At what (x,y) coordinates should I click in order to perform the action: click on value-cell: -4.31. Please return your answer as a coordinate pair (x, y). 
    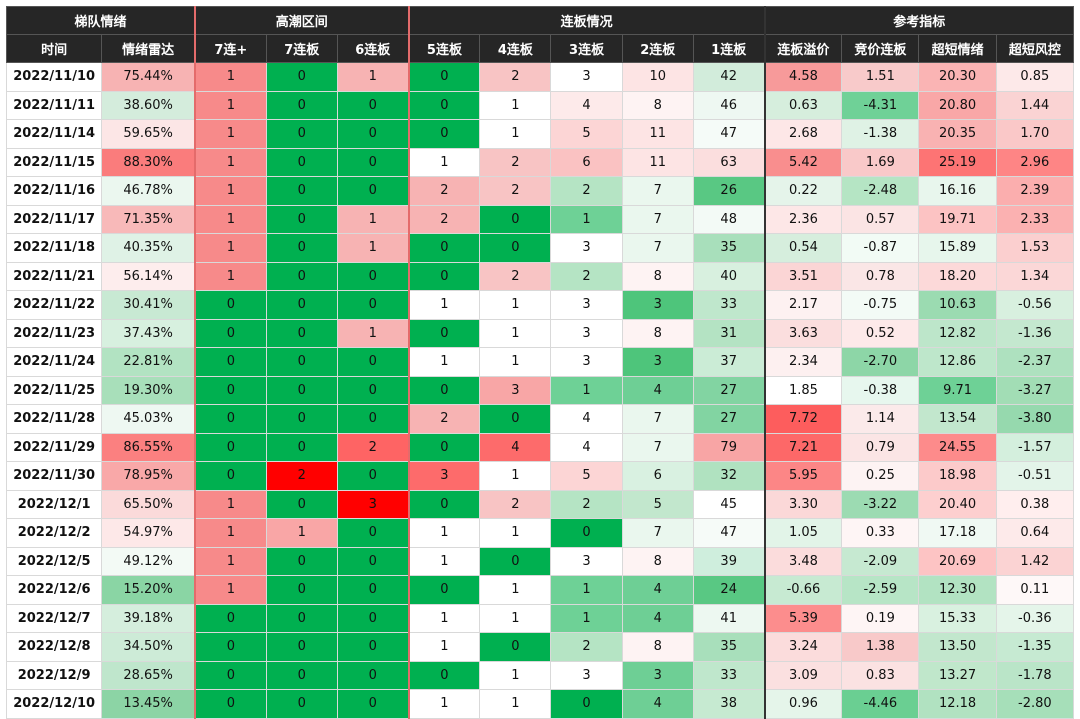
    Looking at the image, I should click on (880, 105).